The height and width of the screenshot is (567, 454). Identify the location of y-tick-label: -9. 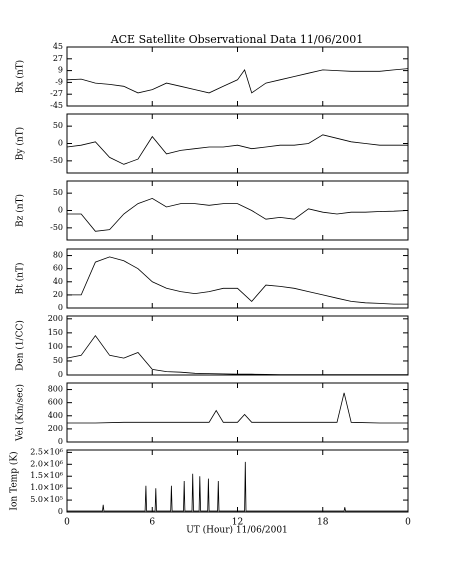
(59, 81).